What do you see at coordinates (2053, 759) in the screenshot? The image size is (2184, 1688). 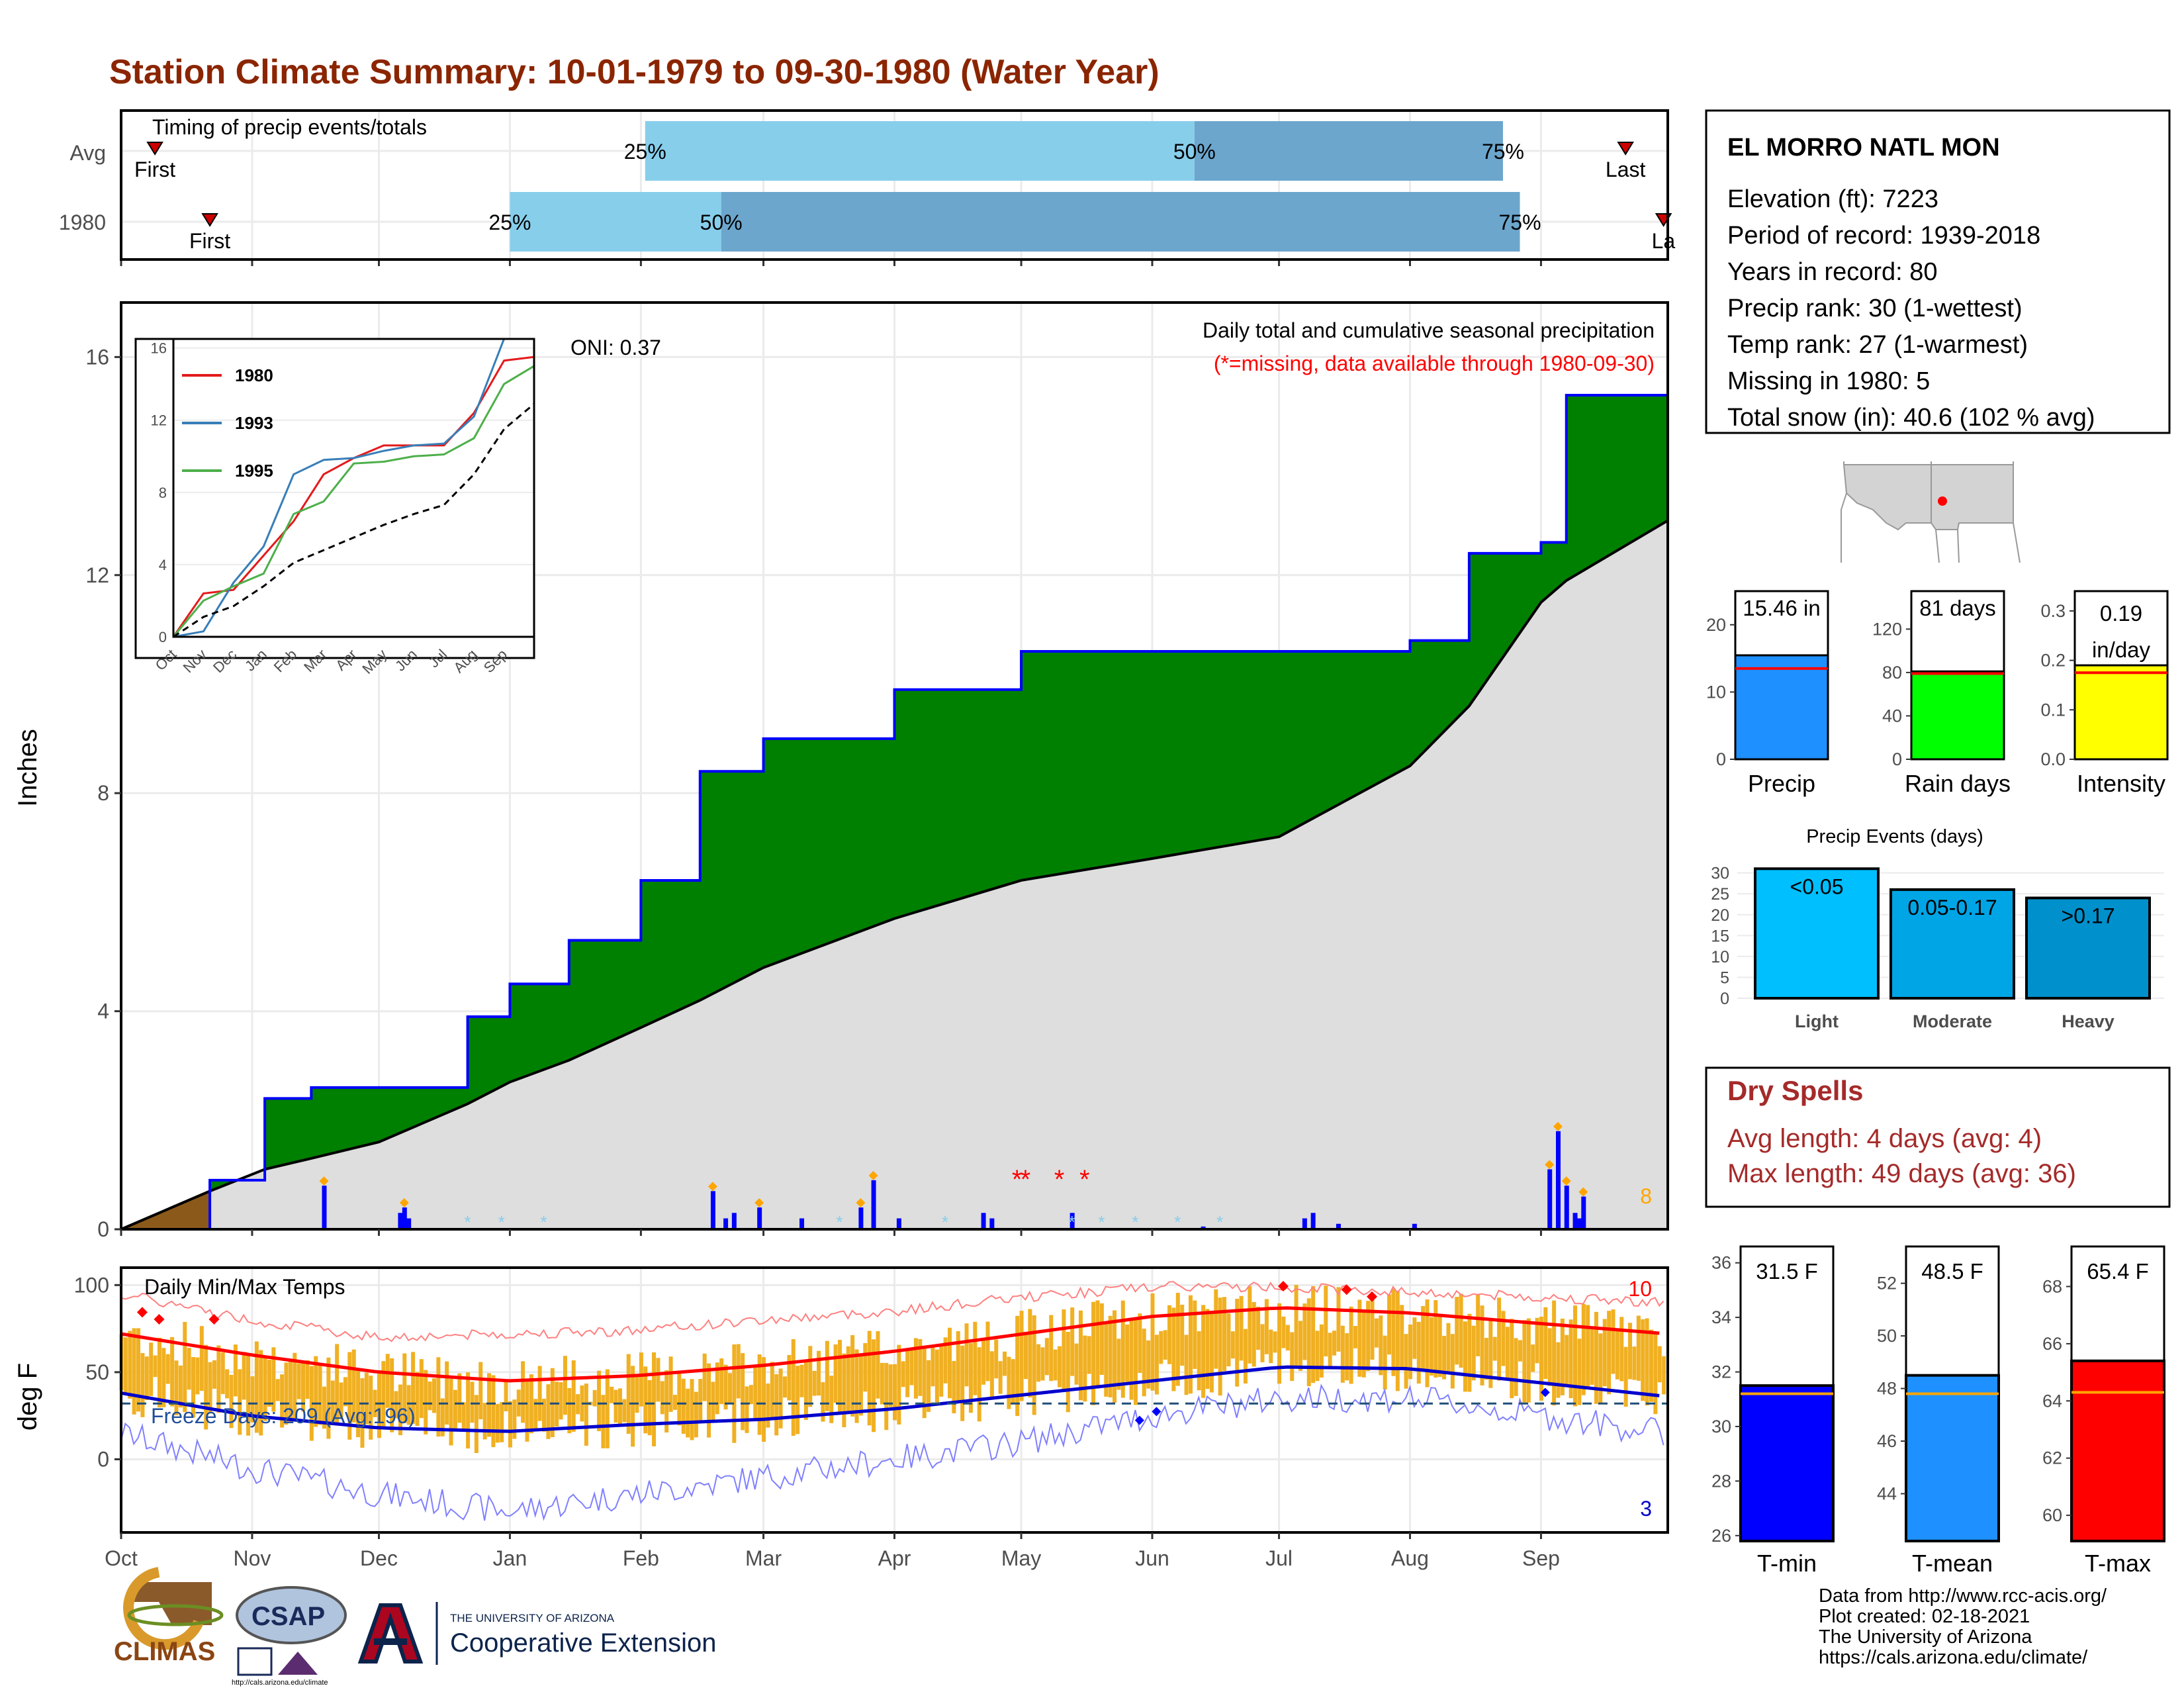 I see `summary-bar-tick-label: 0.0` at bounding box center [2053, 759].